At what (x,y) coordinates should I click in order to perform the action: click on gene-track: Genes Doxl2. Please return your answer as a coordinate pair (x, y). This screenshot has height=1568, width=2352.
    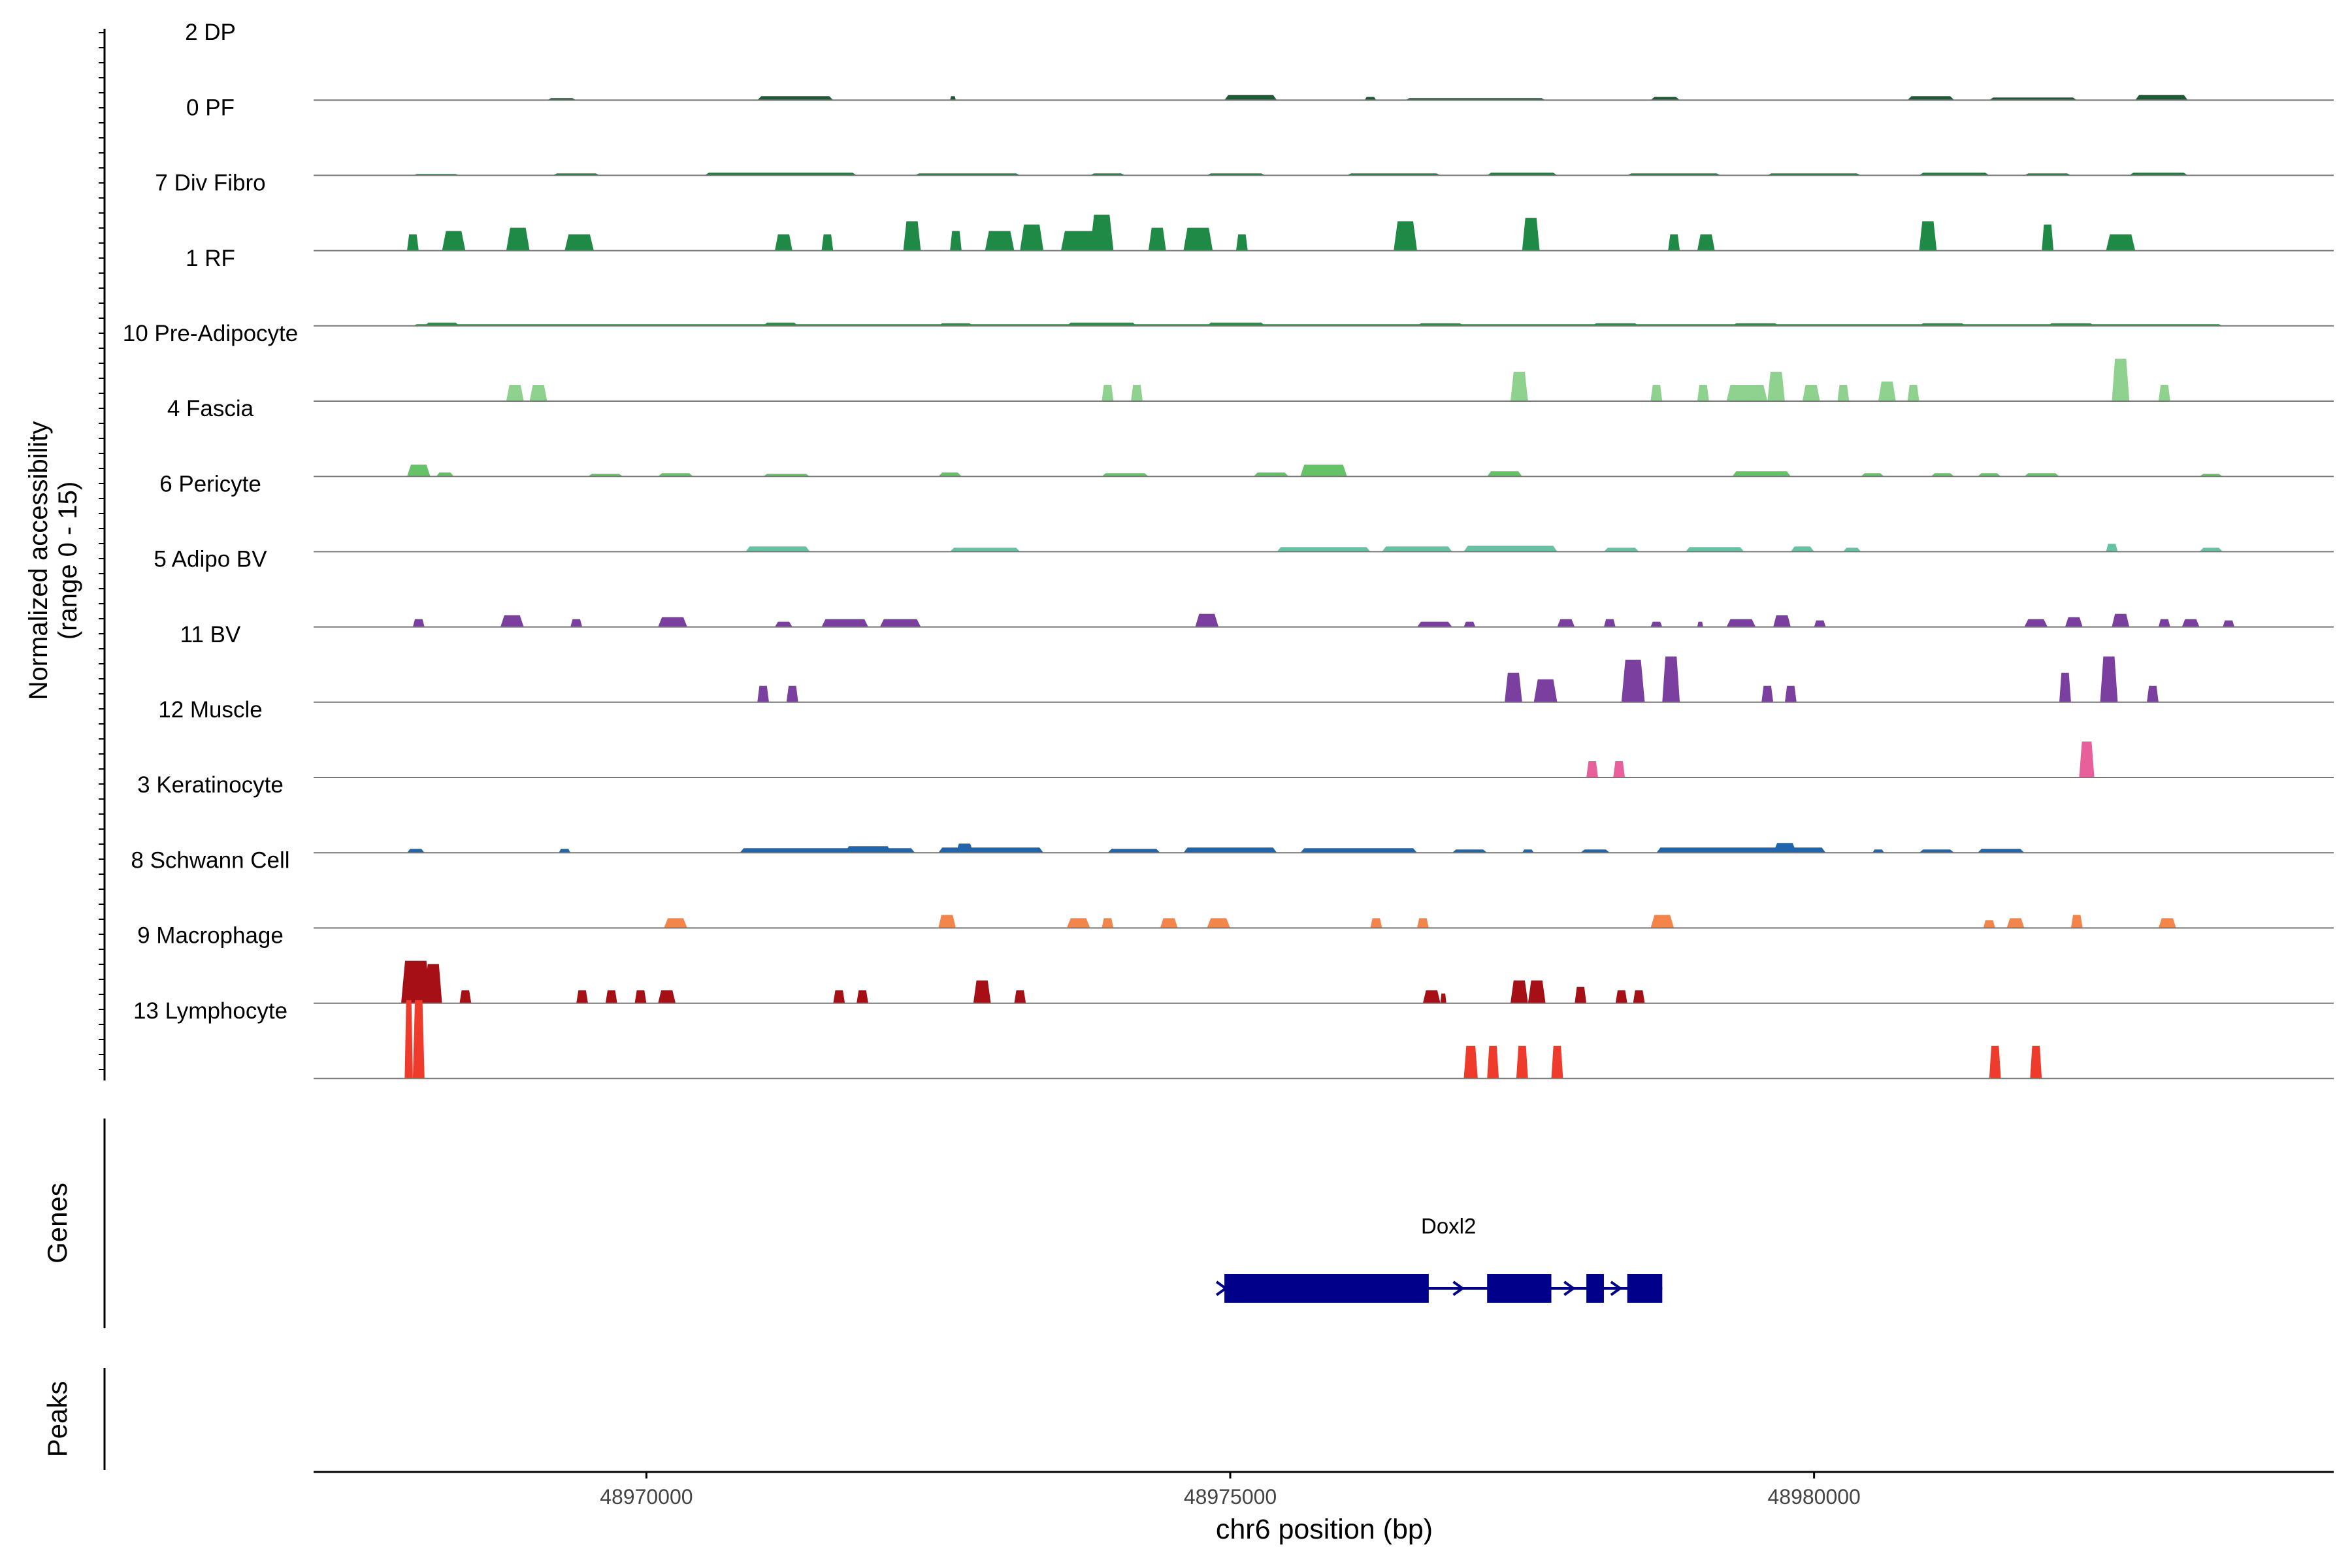
    Looking at the image, I should click on (852, 1223).